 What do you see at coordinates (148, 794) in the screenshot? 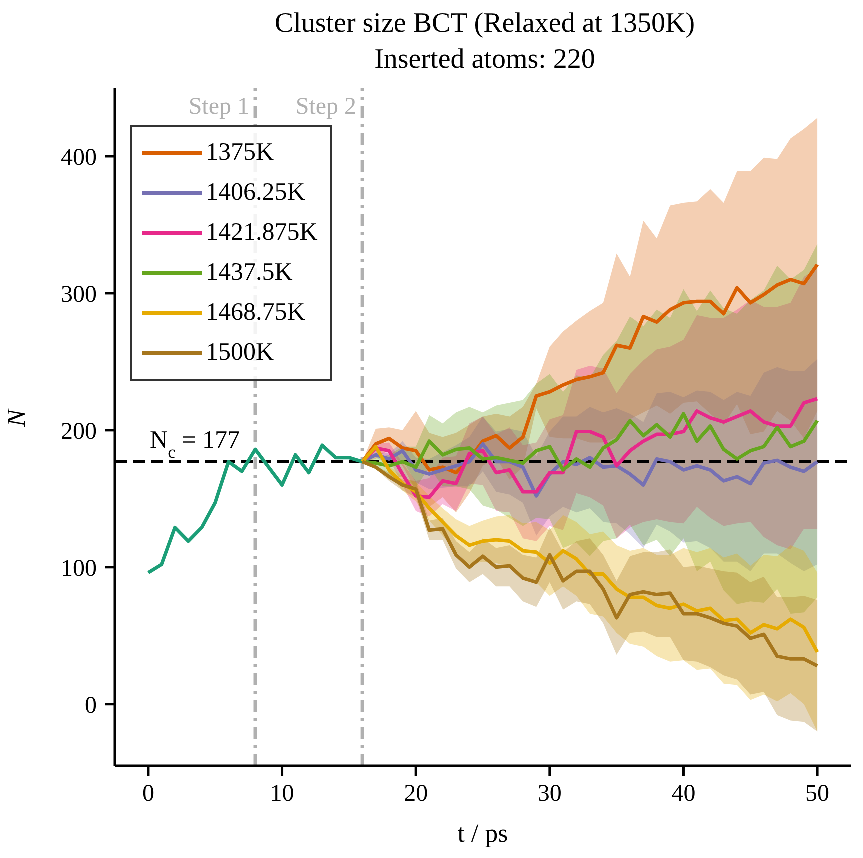
I see `x-tick-label: 0` at bounding box center [148, 794].